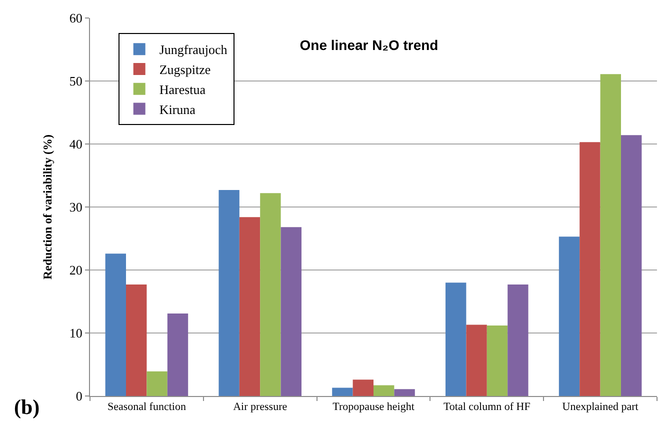  I want to click on text: One linear N₂O trend, so click(369, 44).